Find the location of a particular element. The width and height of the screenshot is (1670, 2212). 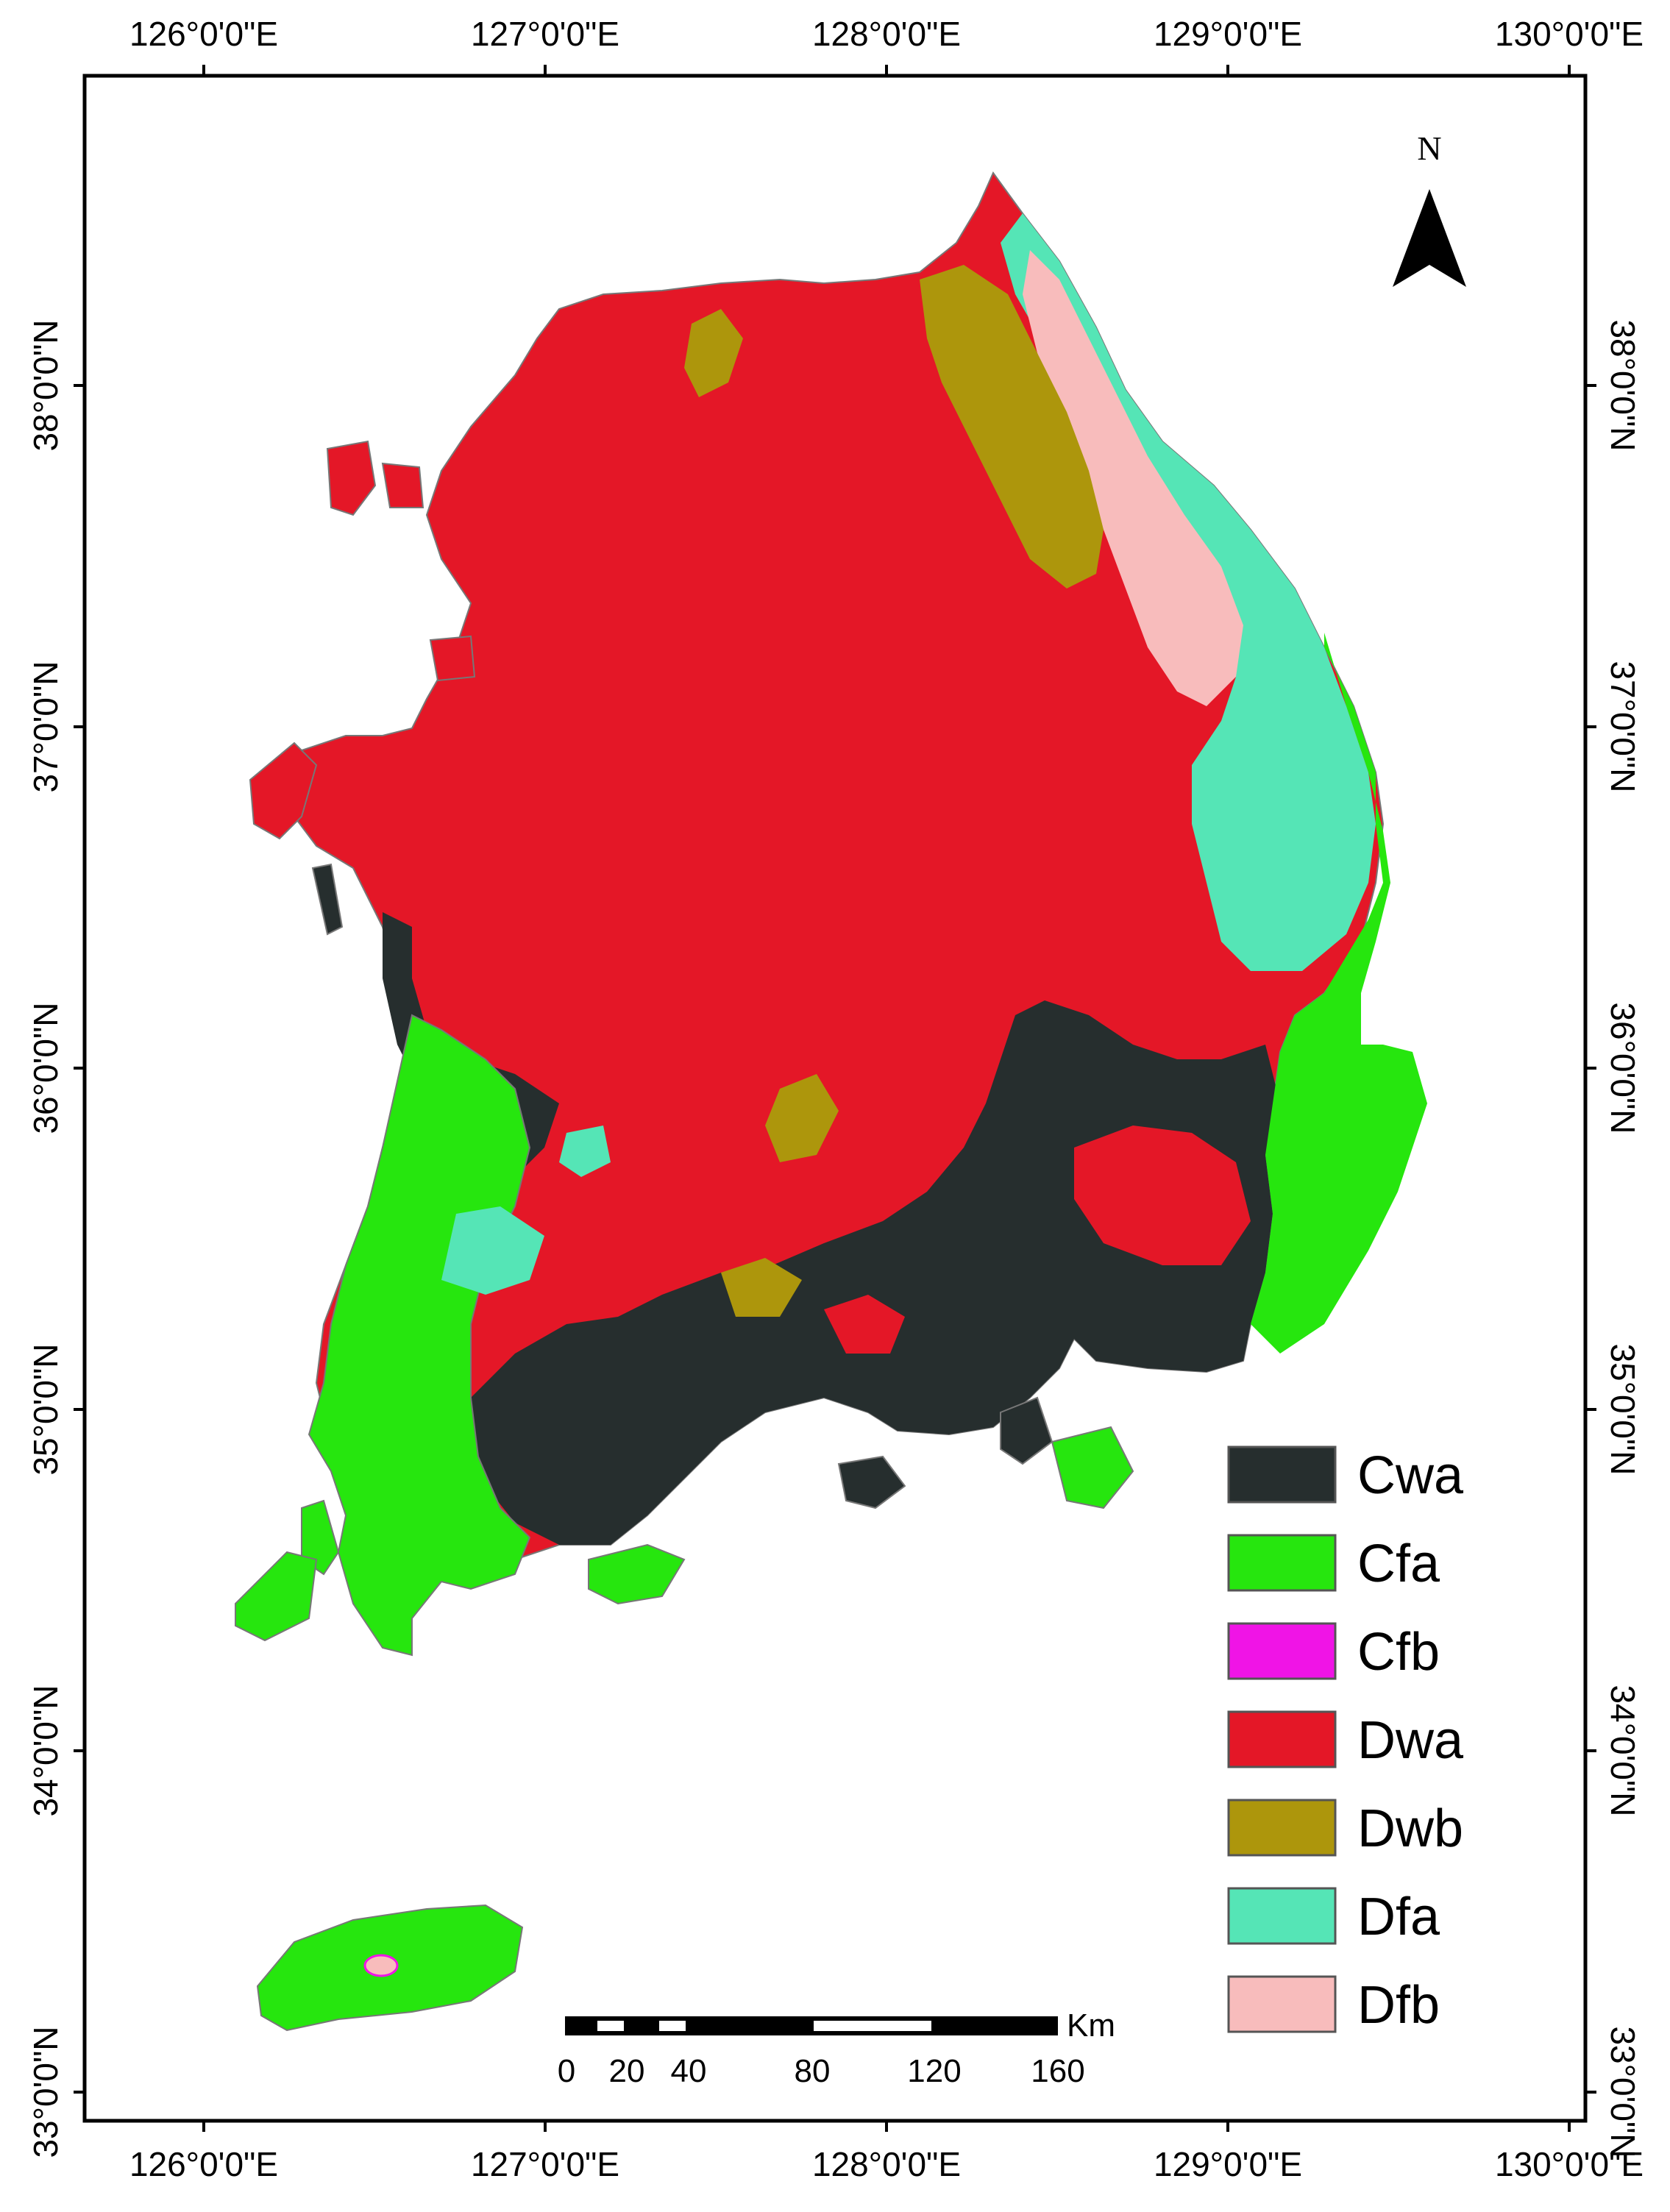

legend-label-cwa: Cwa is located at coordinates (1410, 1475).